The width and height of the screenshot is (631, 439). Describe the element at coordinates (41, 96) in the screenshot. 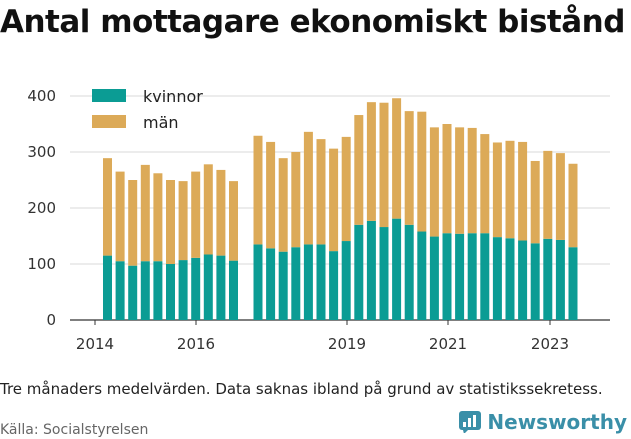

I see `y-tick-label: 400` at that location.